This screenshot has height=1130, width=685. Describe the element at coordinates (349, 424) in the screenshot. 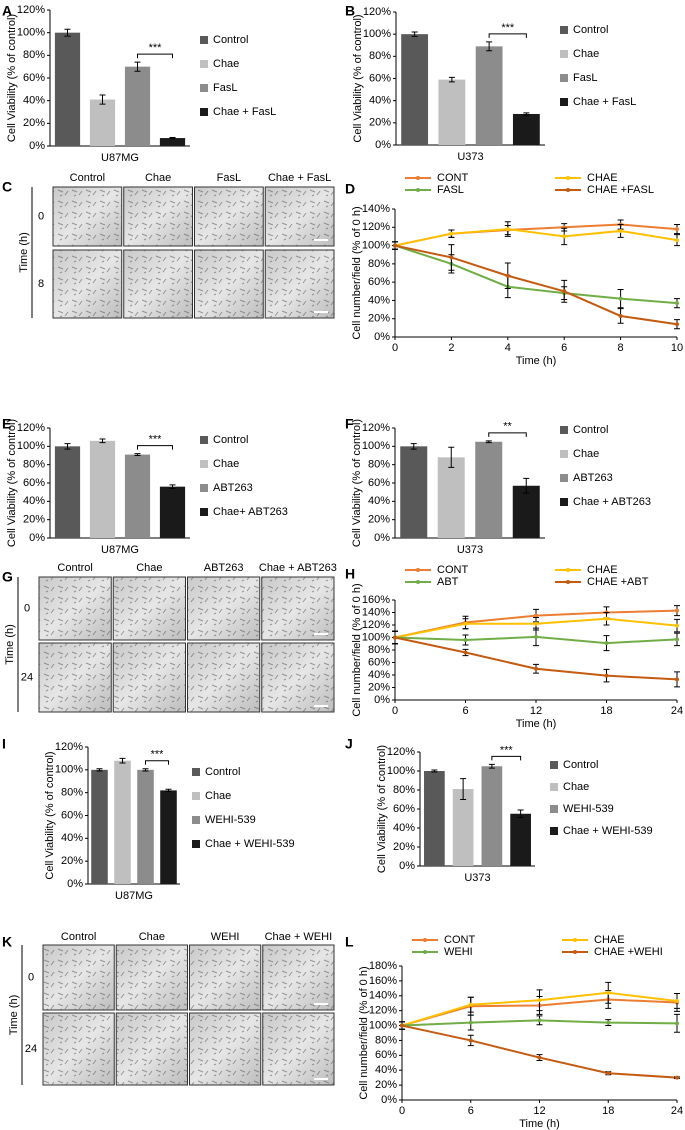

I see `panel-letter: F` at that location.